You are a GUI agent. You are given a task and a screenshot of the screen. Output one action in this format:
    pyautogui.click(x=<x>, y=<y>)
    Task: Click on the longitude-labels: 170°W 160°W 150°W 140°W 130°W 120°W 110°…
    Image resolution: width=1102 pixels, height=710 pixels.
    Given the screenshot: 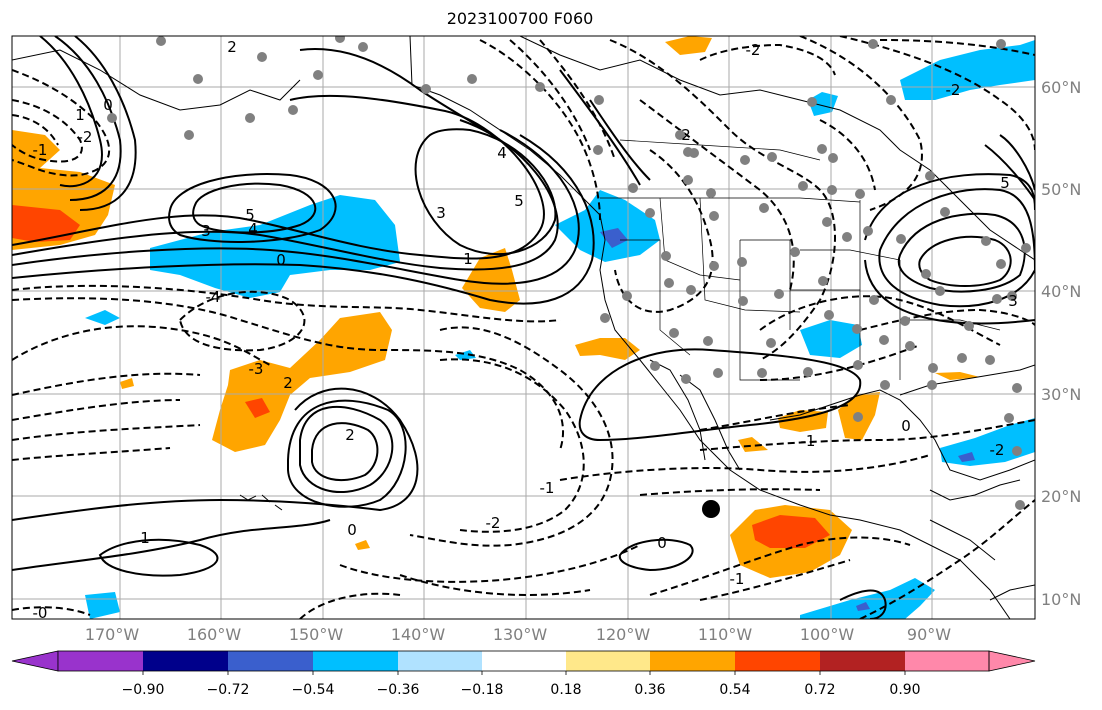 What is the action you would take?
    pyautogui.click(x=518, y=634)
    